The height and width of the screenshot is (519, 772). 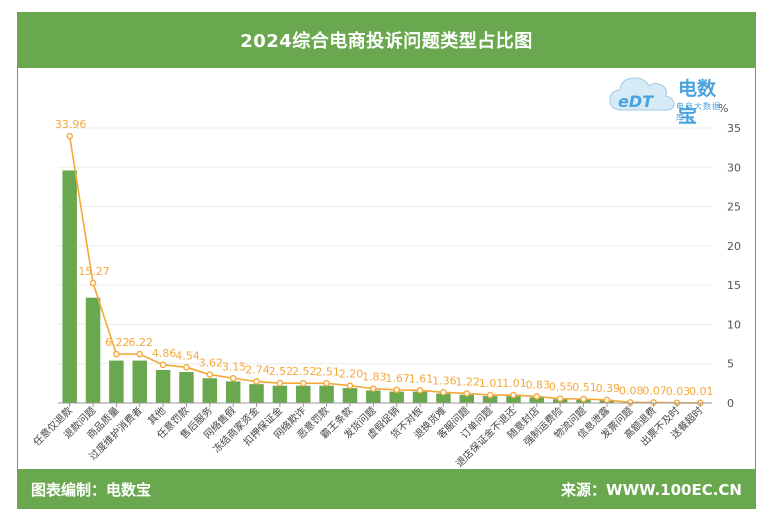 I want to click on y-tick-label: 20, so click(x=734, y=246).